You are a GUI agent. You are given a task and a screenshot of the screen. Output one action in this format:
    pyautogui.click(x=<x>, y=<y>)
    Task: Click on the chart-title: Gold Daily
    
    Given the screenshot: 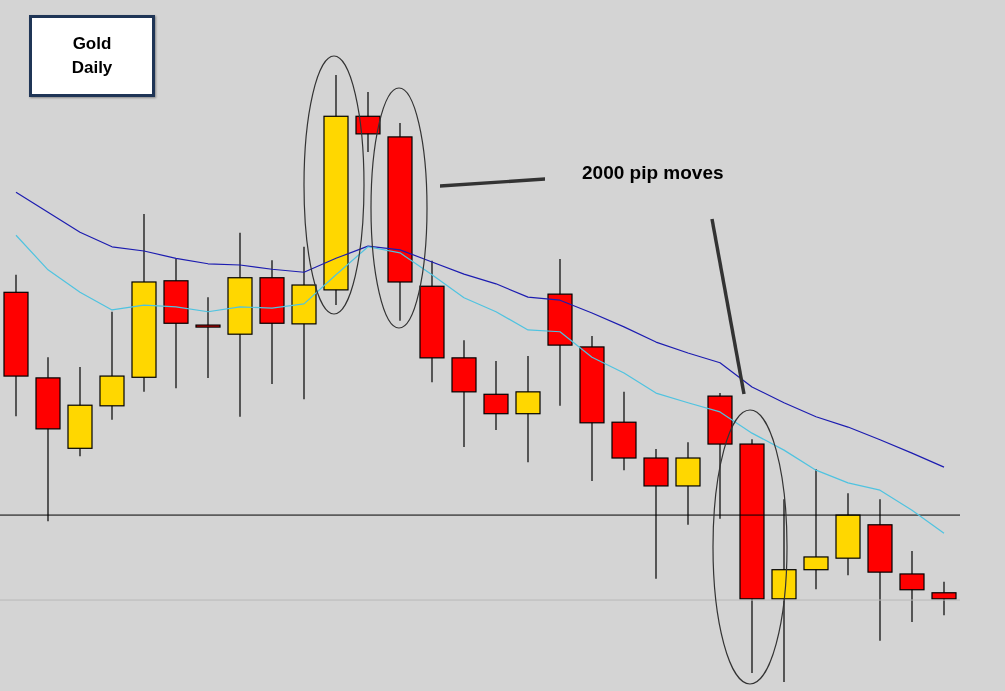 What is the action you would take?
    pyautogui.click(x=92, y=56)
    